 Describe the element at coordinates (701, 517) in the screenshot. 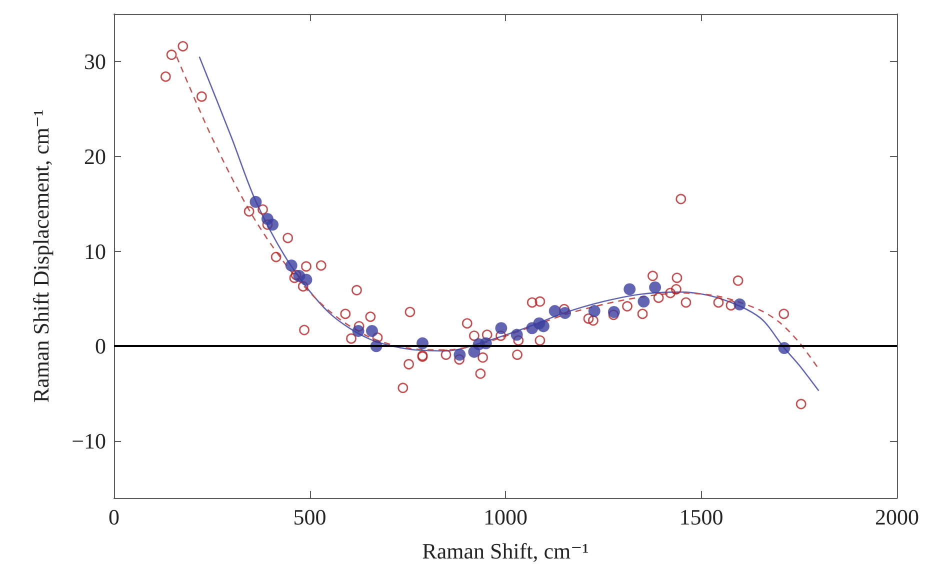

I see `x-tick-label: 1500` at that location.